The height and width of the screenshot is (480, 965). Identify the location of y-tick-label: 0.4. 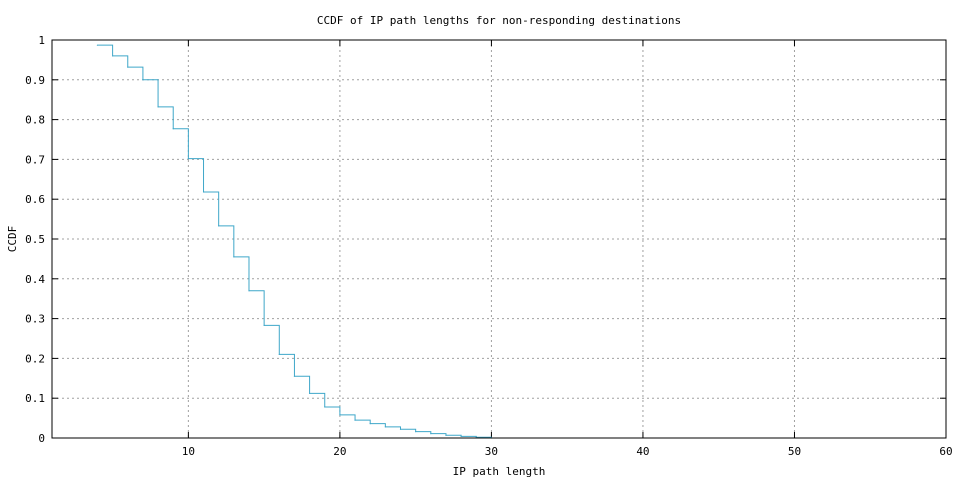
(35, 279).